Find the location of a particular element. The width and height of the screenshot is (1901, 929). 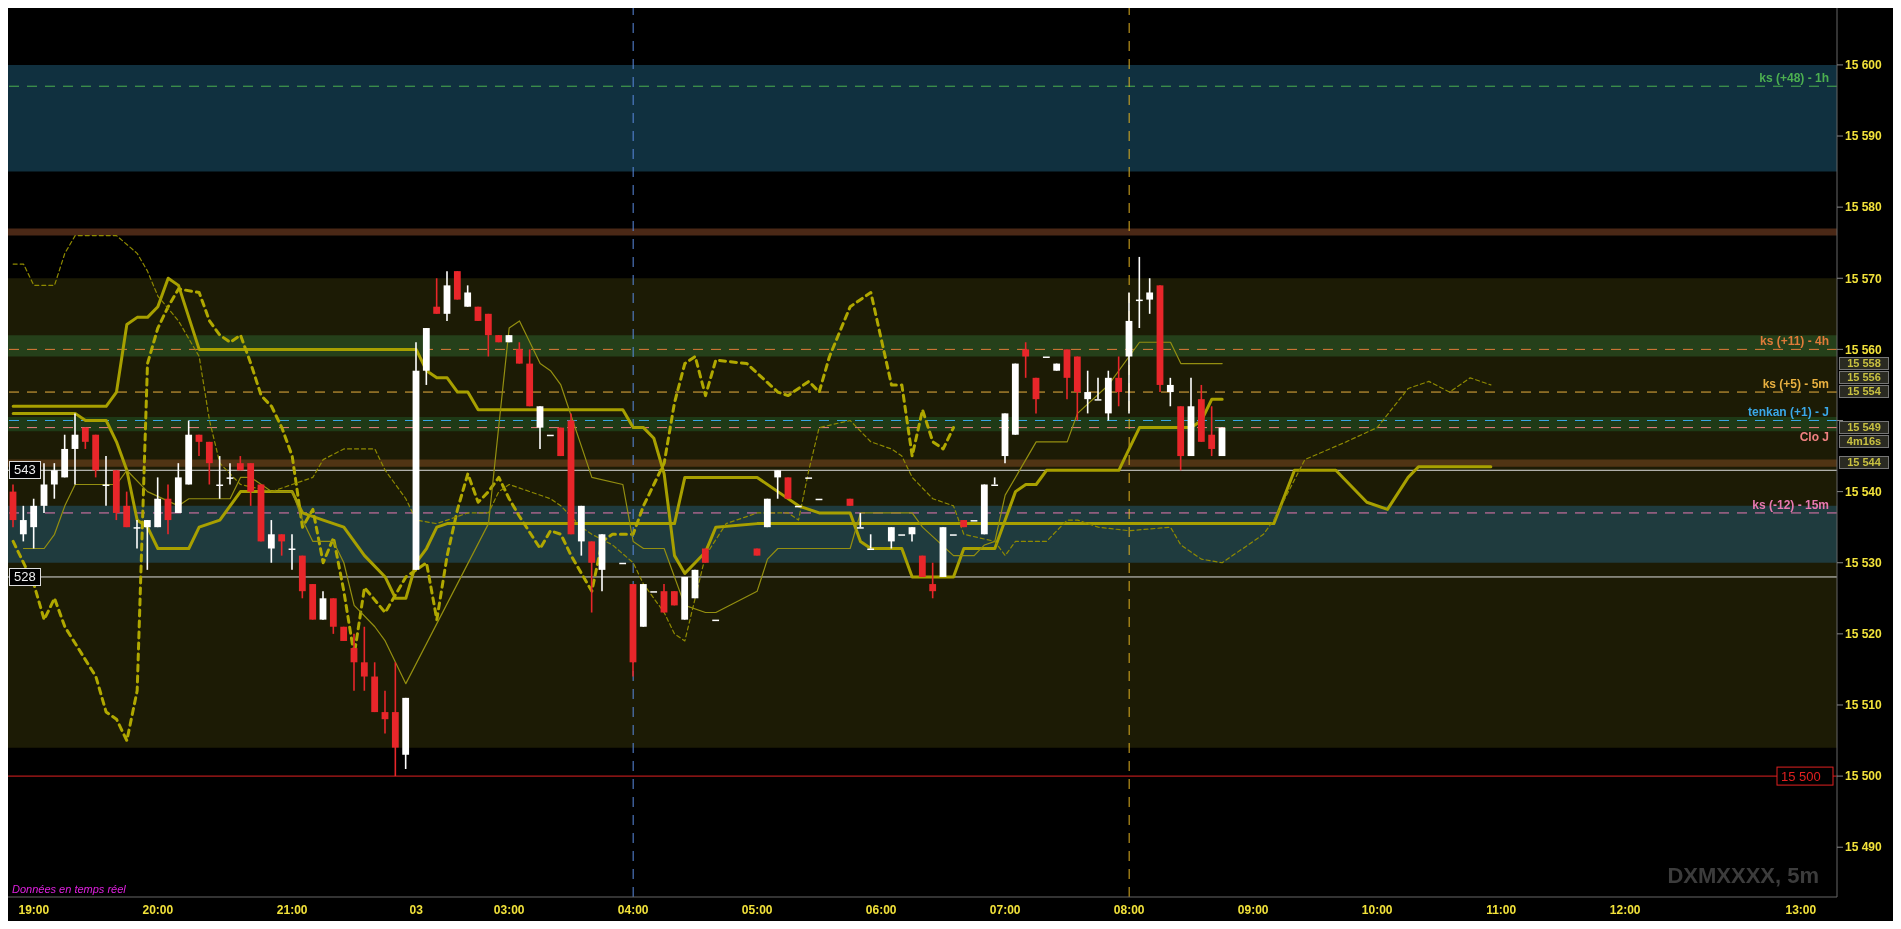

y-tick-label: 15 500 is located at coordinates (1864, 776).